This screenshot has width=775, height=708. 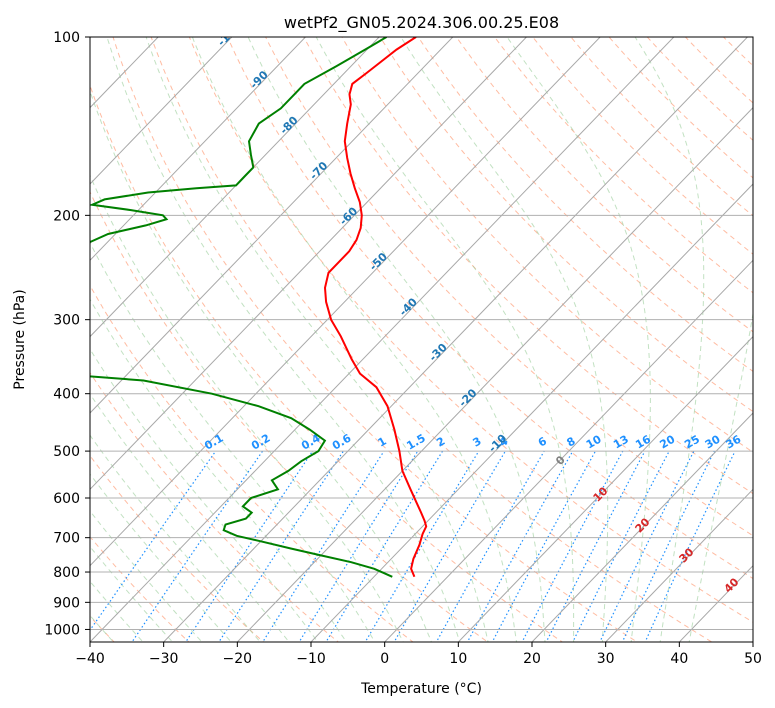 What do you see at coordinates (311, 659) in the screenshot?
I see `x-tick-label: −10` at bounding box center [311, 659].